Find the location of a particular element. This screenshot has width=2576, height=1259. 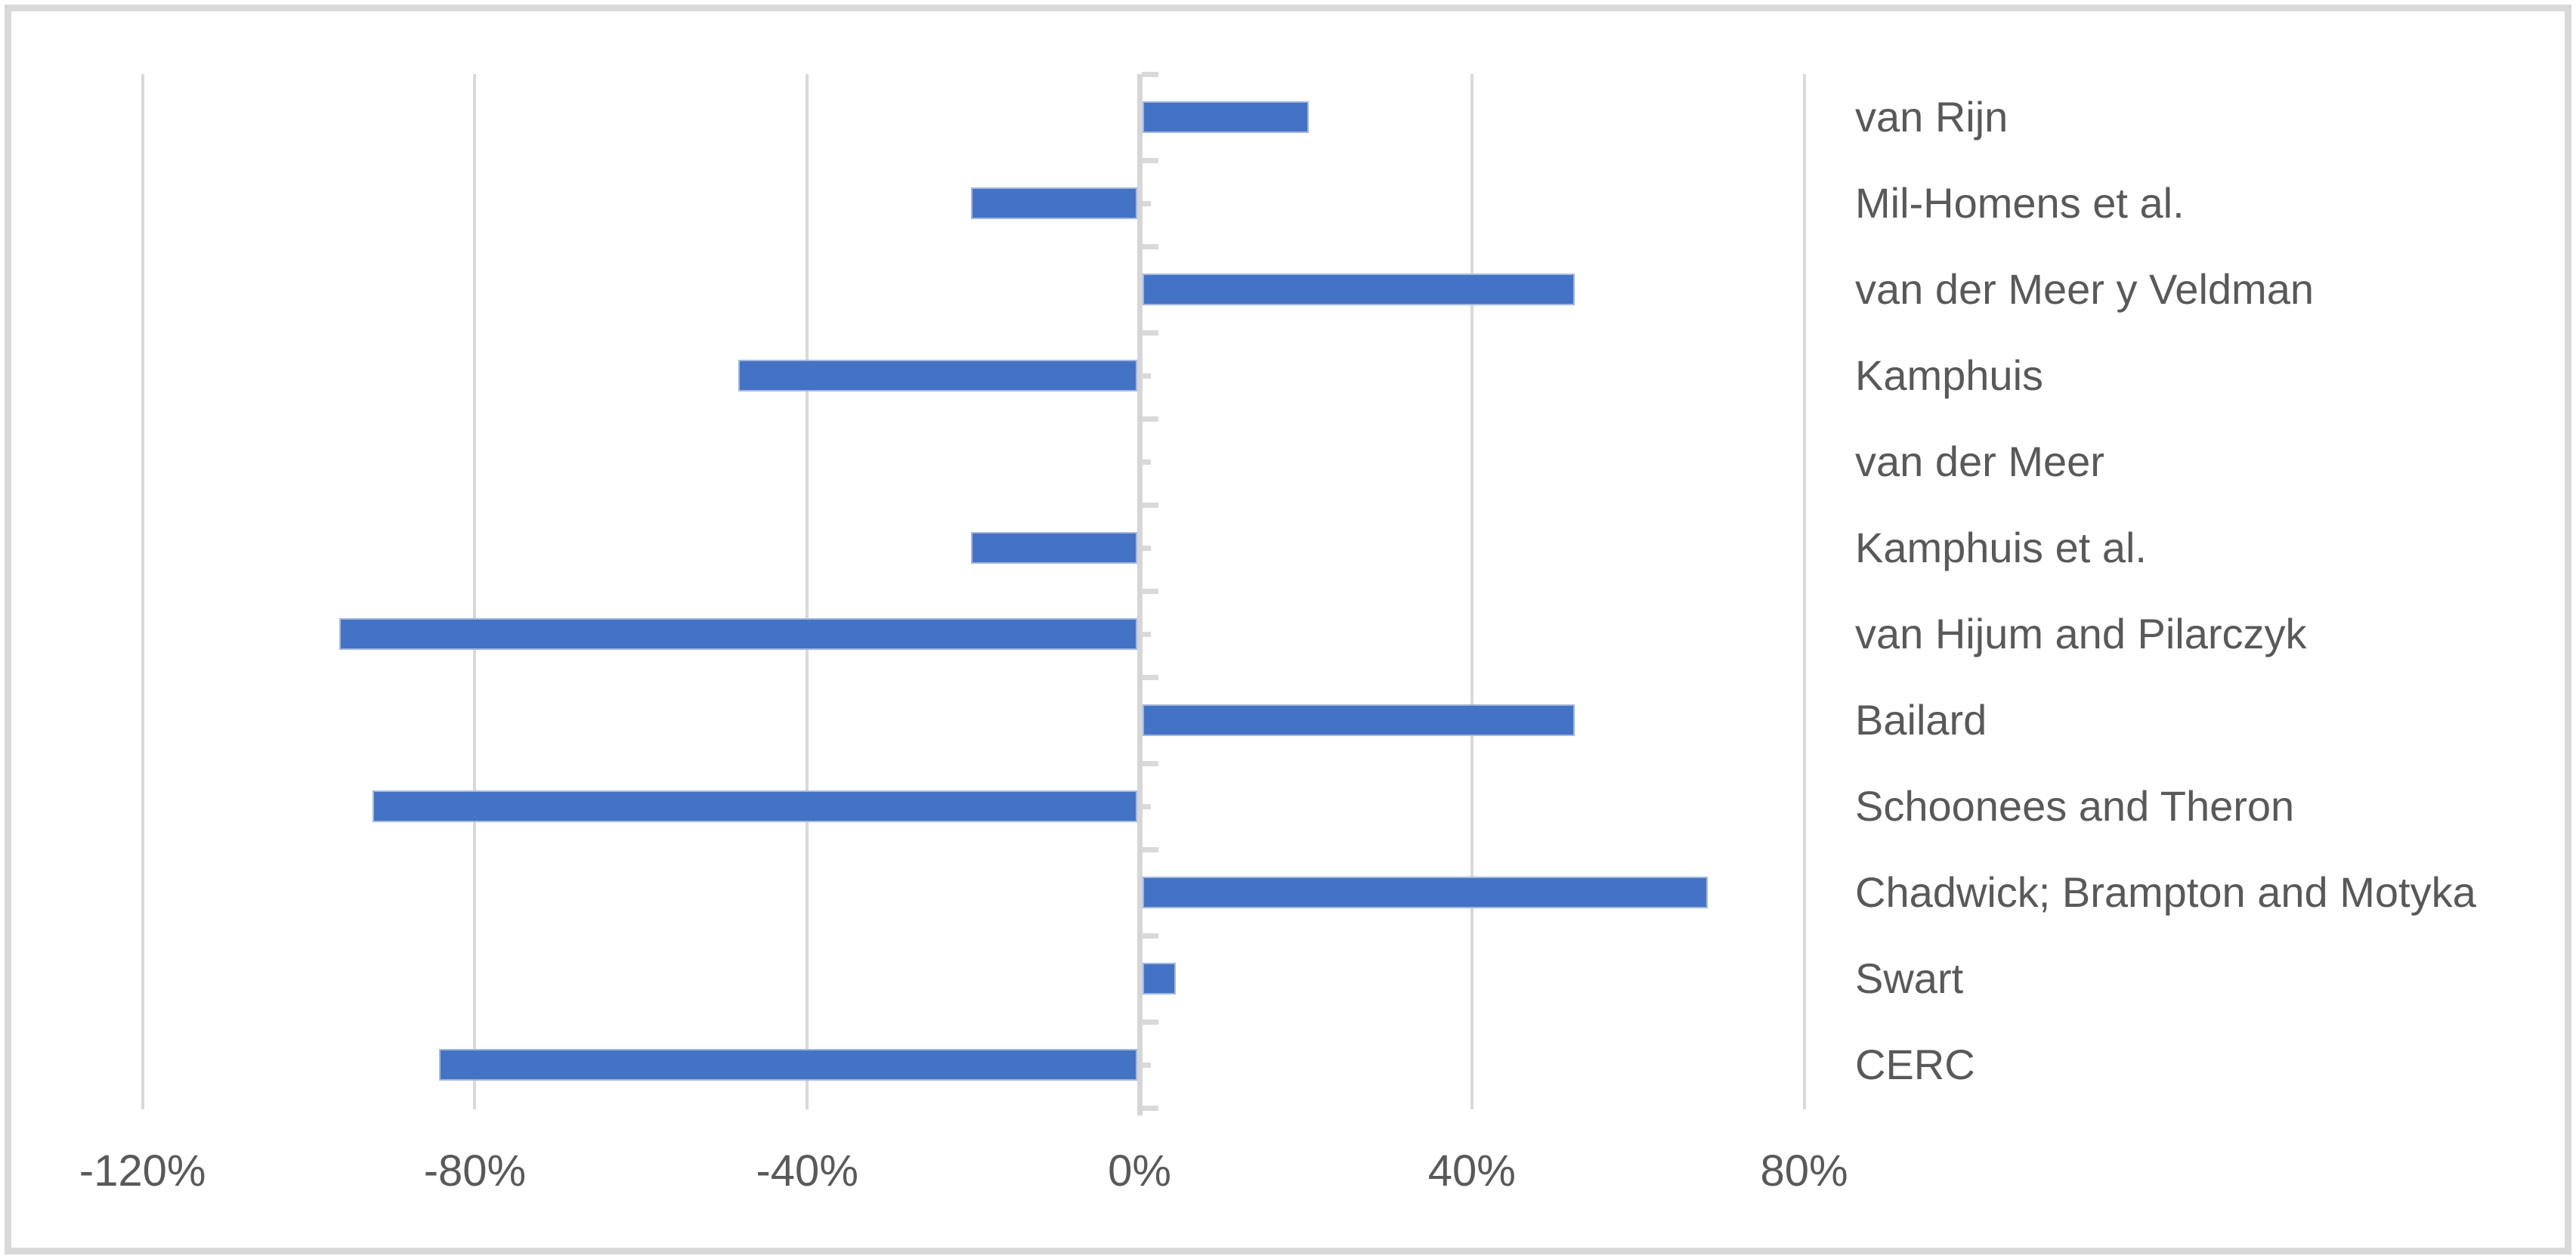

x-axis-label-80pct: 80% is located at coordinates (1804, 1171).